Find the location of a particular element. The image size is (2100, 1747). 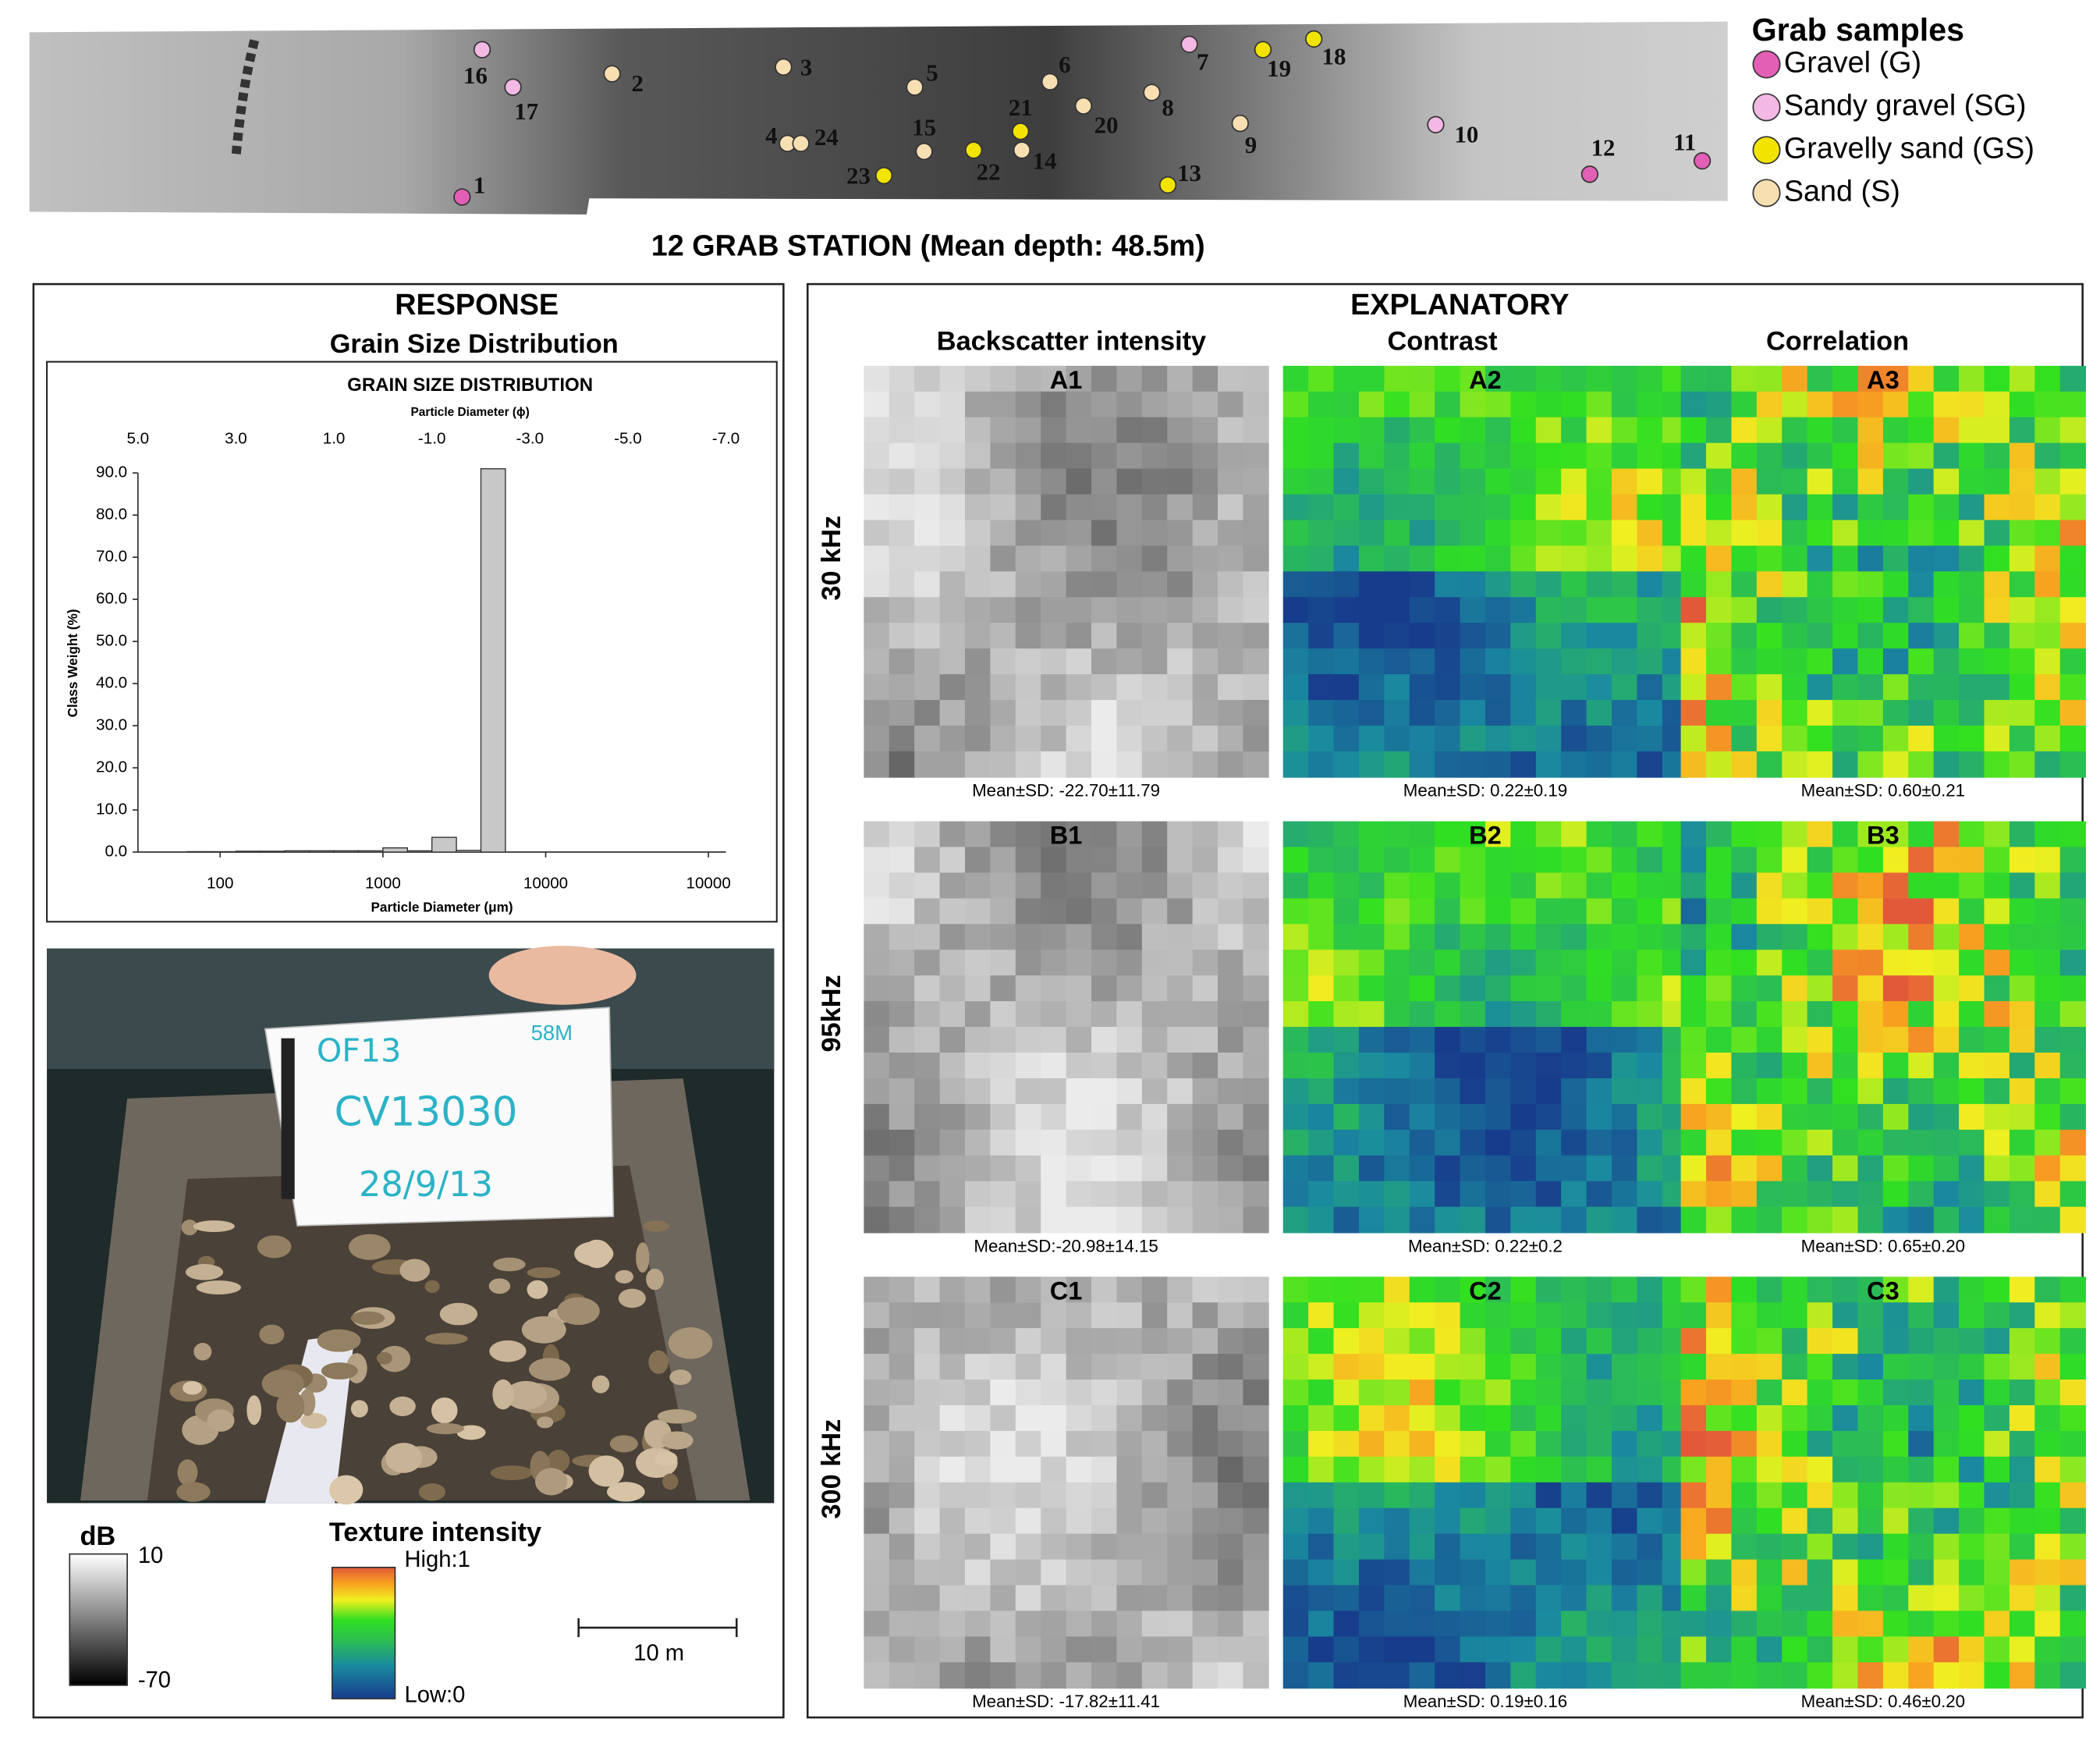

station-label: 6 is located at coordinates (1064, 64).